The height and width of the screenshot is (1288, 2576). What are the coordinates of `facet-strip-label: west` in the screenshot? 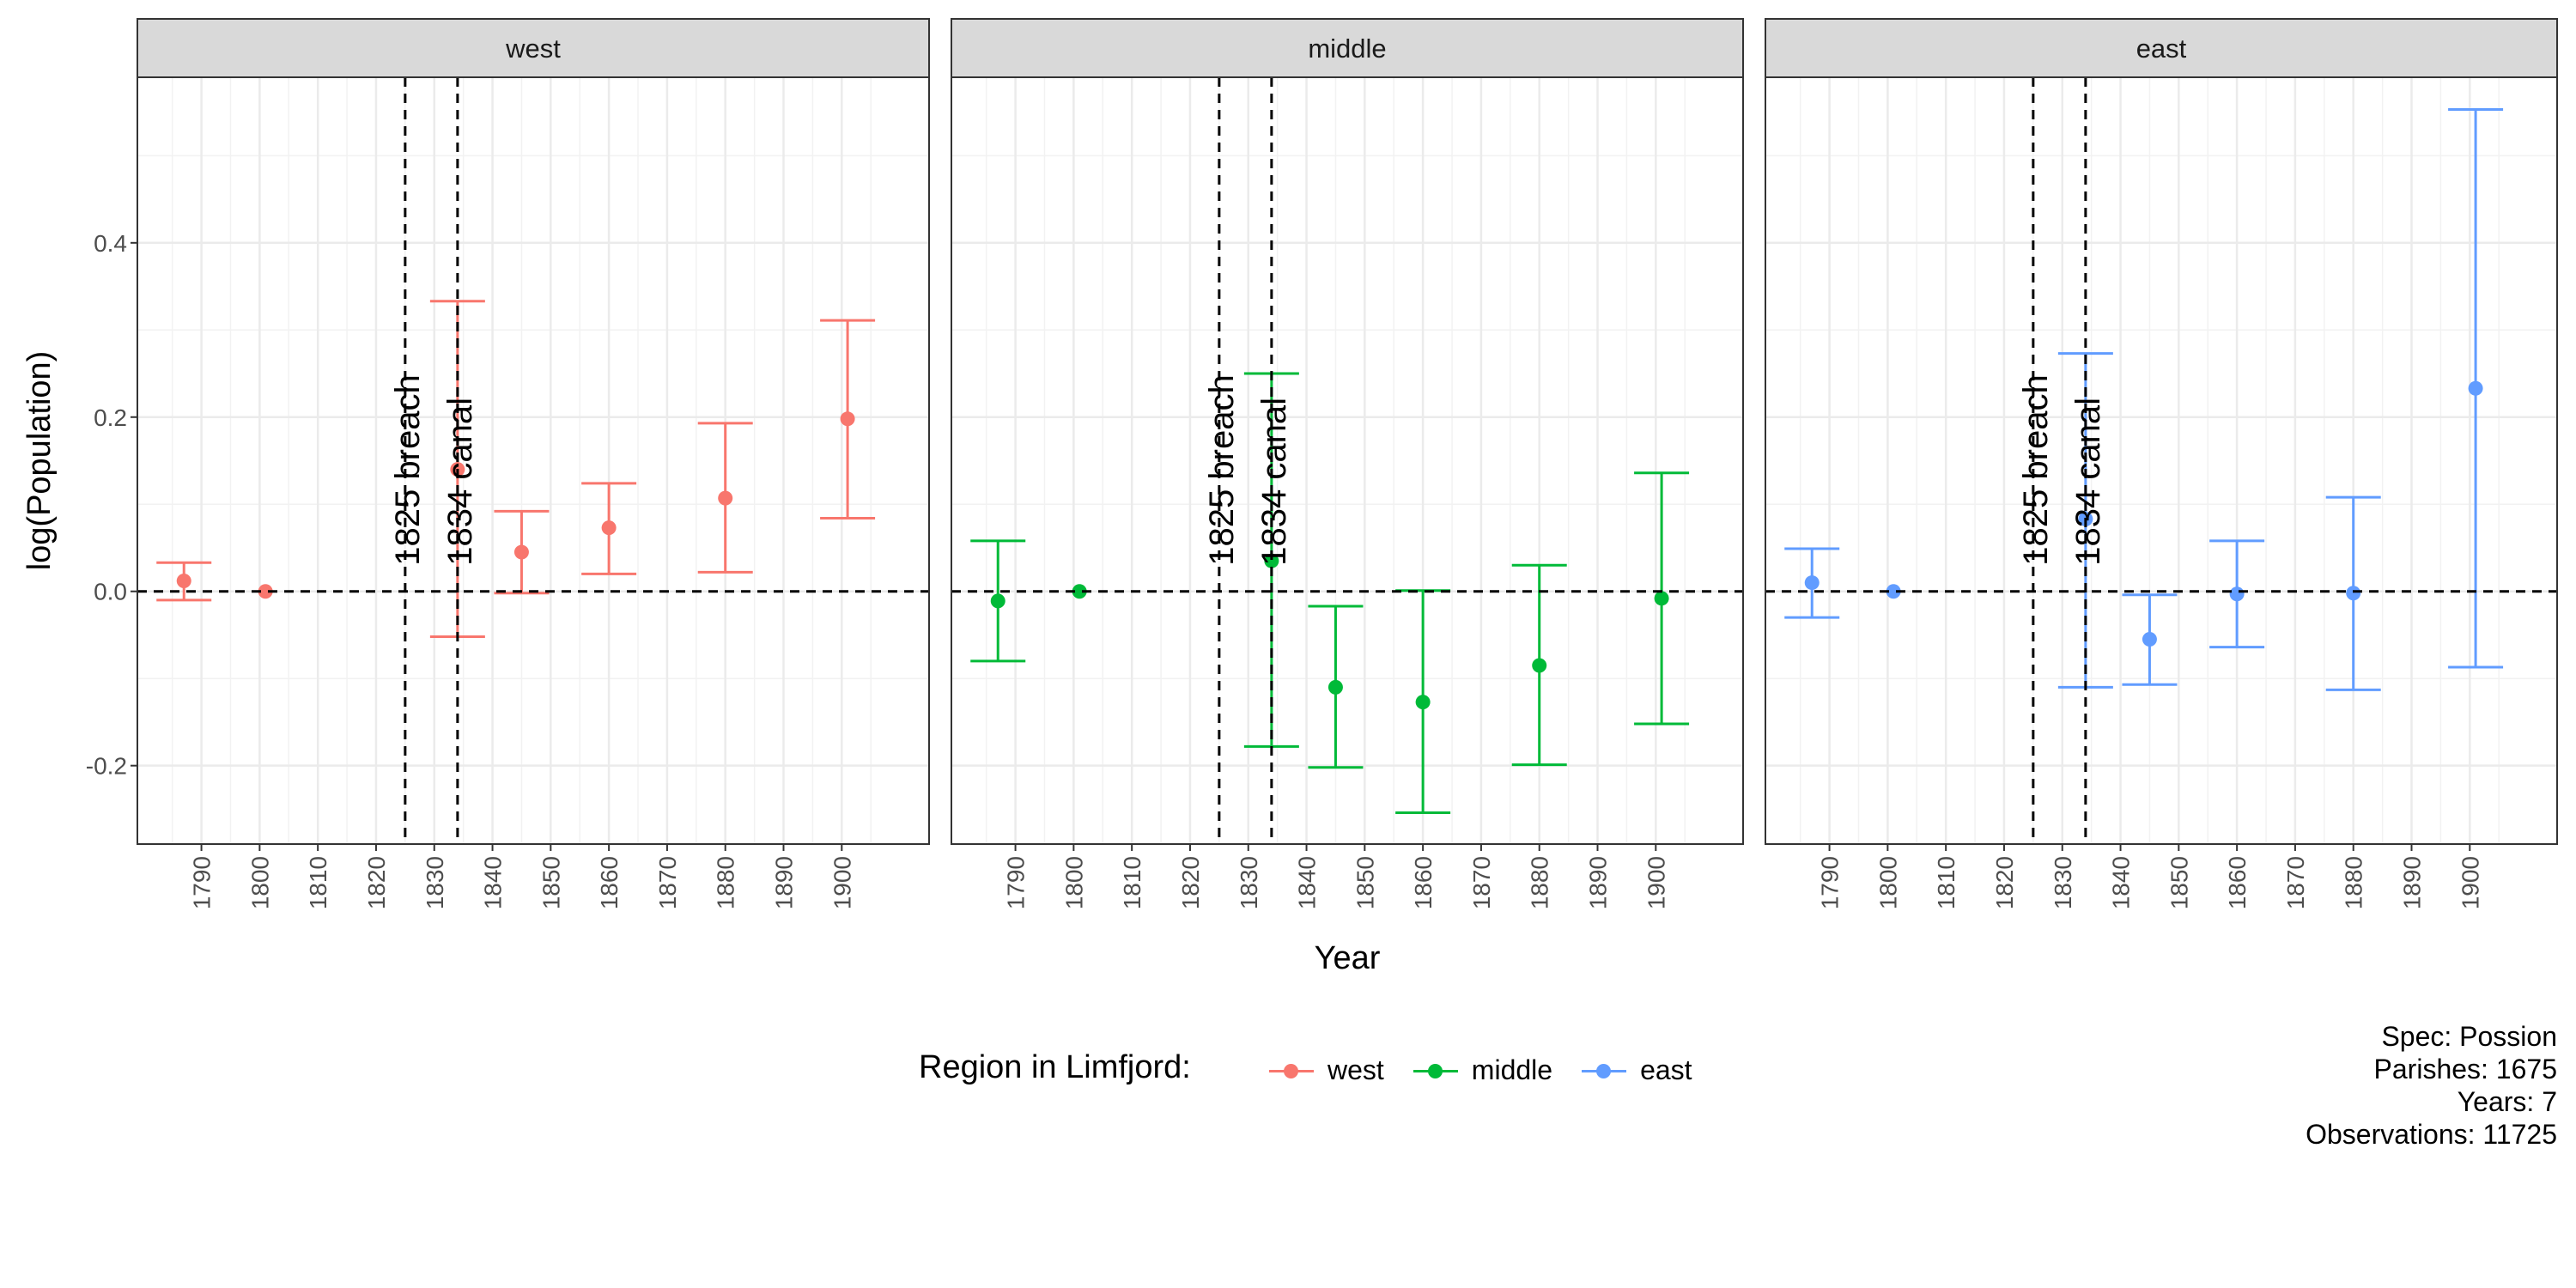 It's located at (533, 48).